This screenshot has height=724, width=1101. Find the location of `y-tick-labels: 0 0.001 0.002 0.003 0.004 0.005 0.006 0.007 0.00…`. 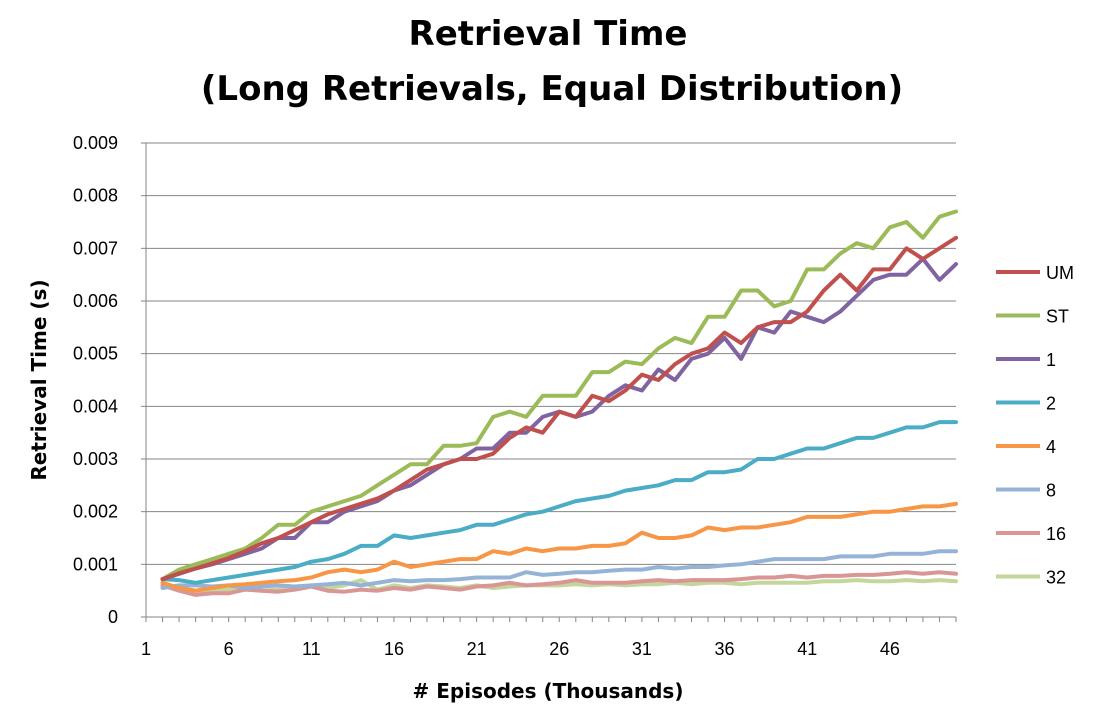

y-tick-labels: 0 0.001 0.002 0.003 0.004 0.005 0.006 0.007 0.00… is located at coordinates (109, 380).